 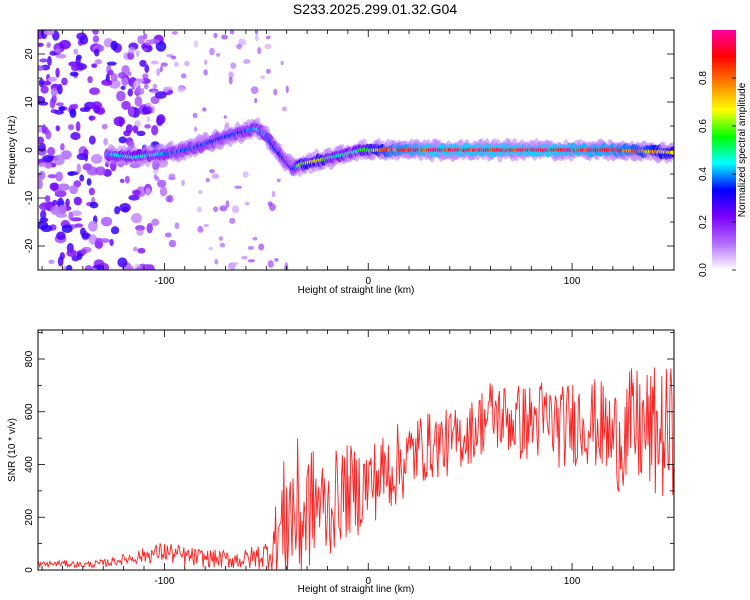 What do you see at coordinates (742, 149) in the screenshot?
I see `colorbar-label: Normalized spectral amplitude` at bounding box center [742, 149].